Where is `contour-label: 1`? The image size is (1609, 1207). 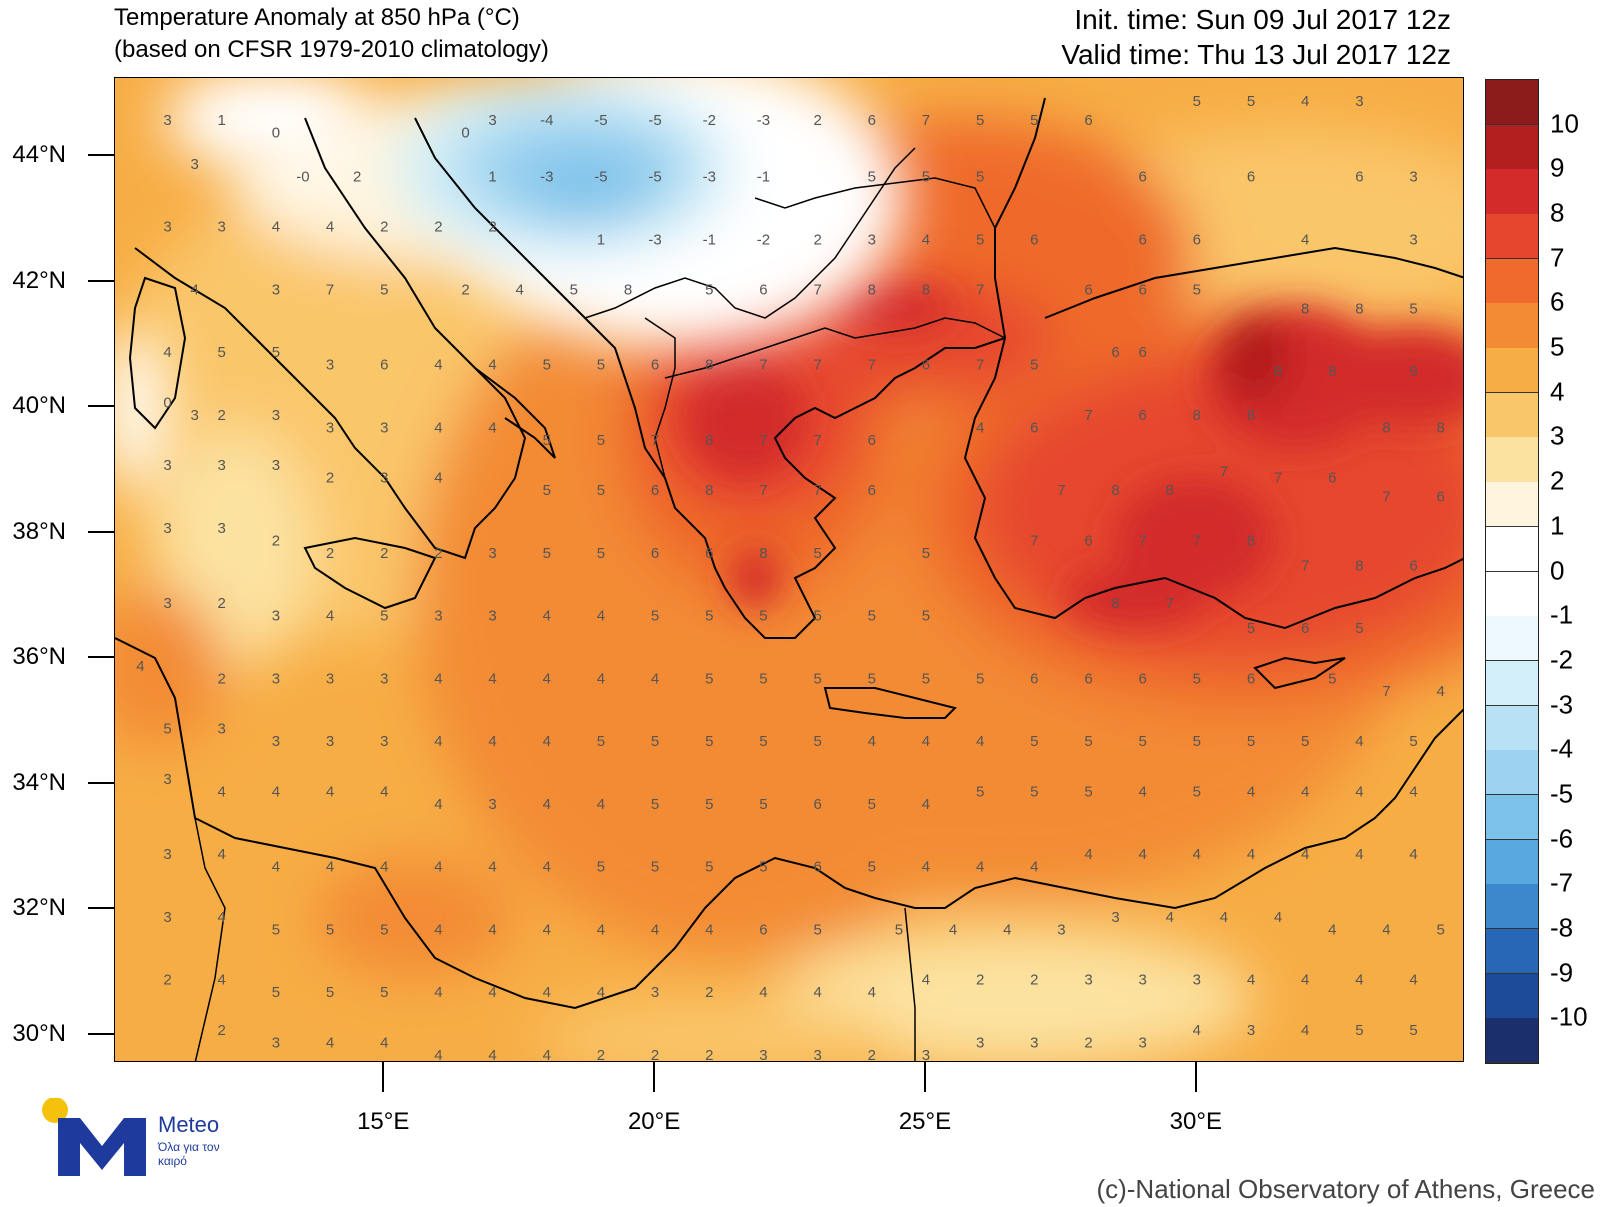
contour-label: 1 is located at coordinates (601, 239).